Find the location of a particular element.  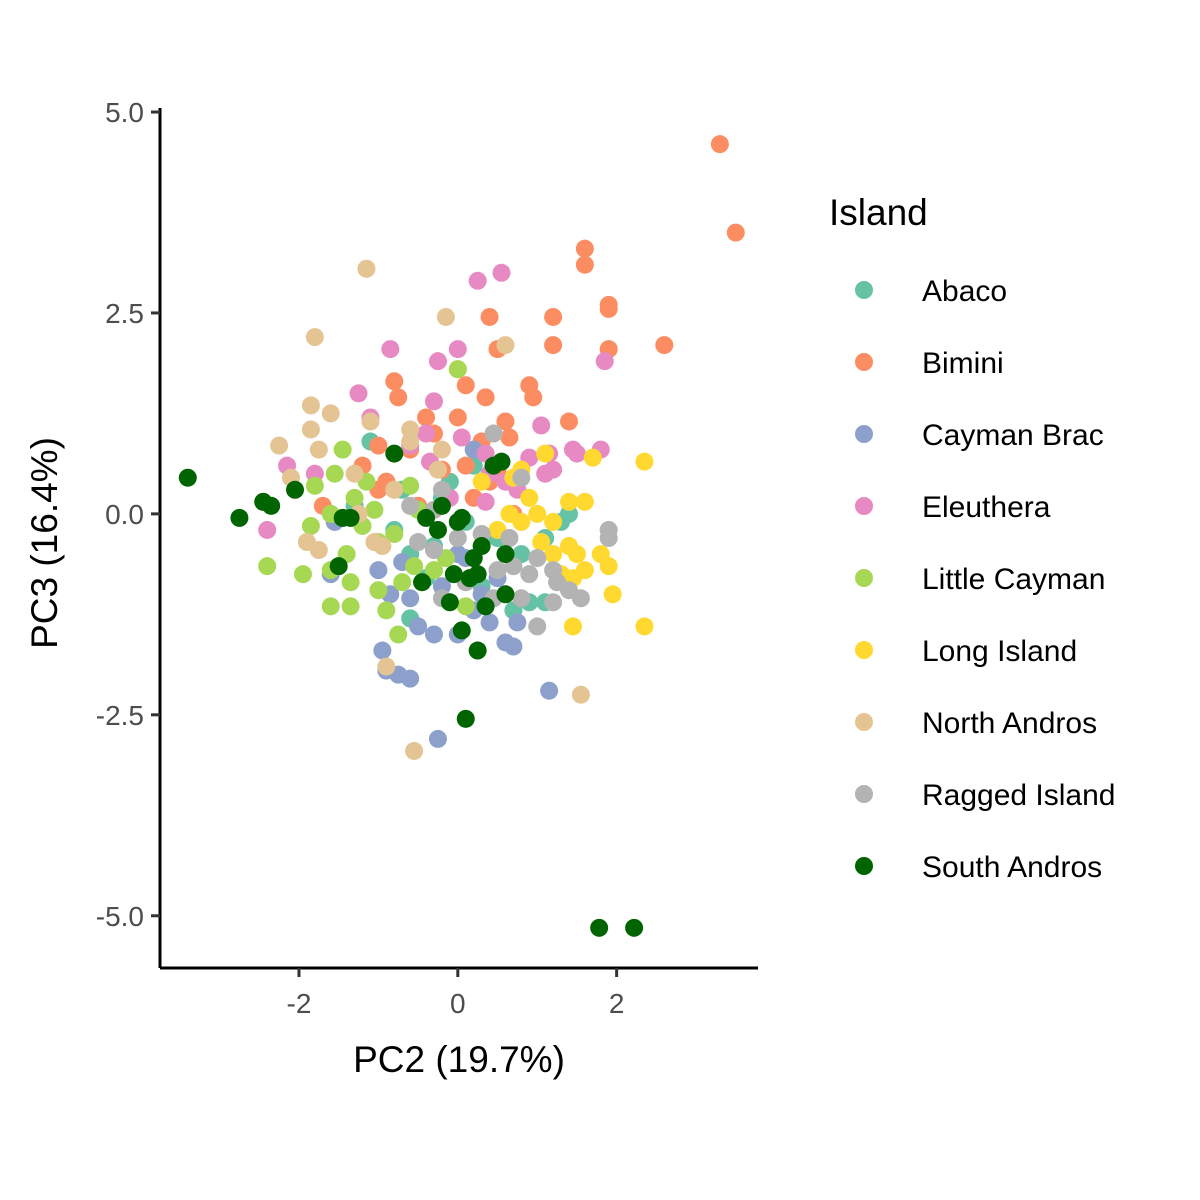

legend-label-ragged-island: Ragged Island is located at coordinates (1018, 795).